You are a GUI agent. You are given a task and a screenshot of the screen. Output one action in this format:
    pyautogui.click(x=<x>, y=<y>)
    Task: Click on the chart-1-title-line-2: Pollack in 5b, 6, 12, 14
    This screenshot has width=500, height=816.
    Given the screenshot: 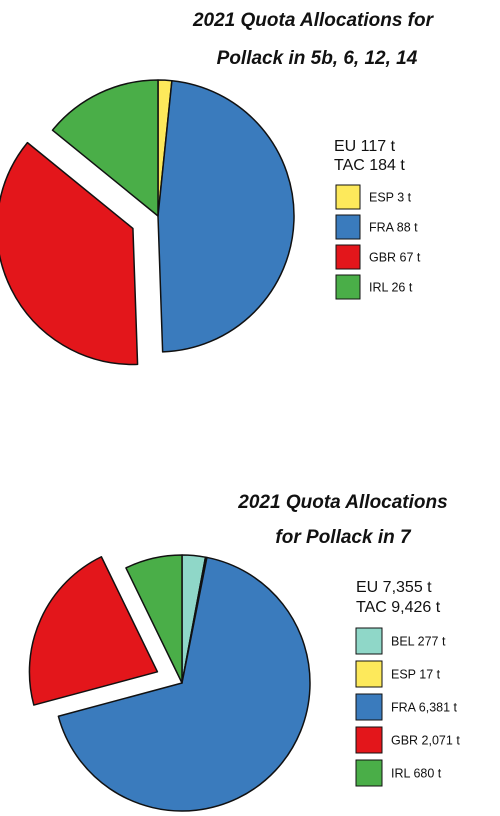 What is the action you would take?
    pyautogui.click(x=317, y=58)
    